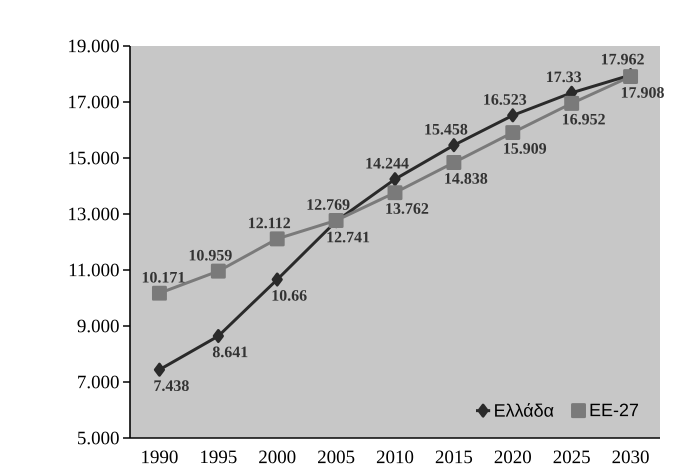 This screenshot has width=678, height=474. What do you see at coordinates (564, 76) in the screenshot?
I see `data-label: 17.33` at bounding box center [564, 76].